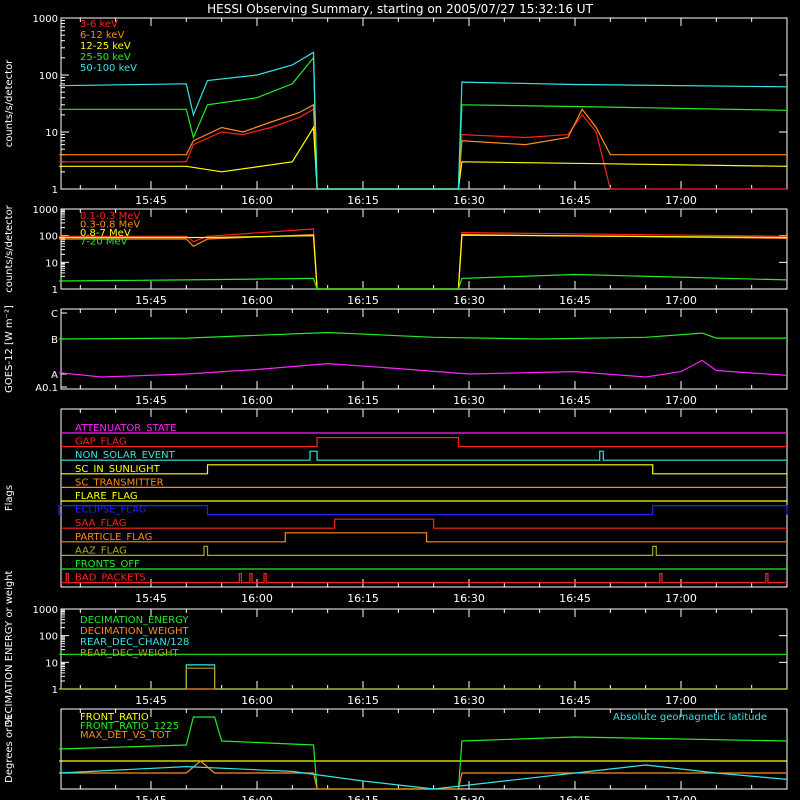 The height and width of the screenshot is (800, 800). I want to click on legend-entry: 12-25 keV, so click(105, 46).